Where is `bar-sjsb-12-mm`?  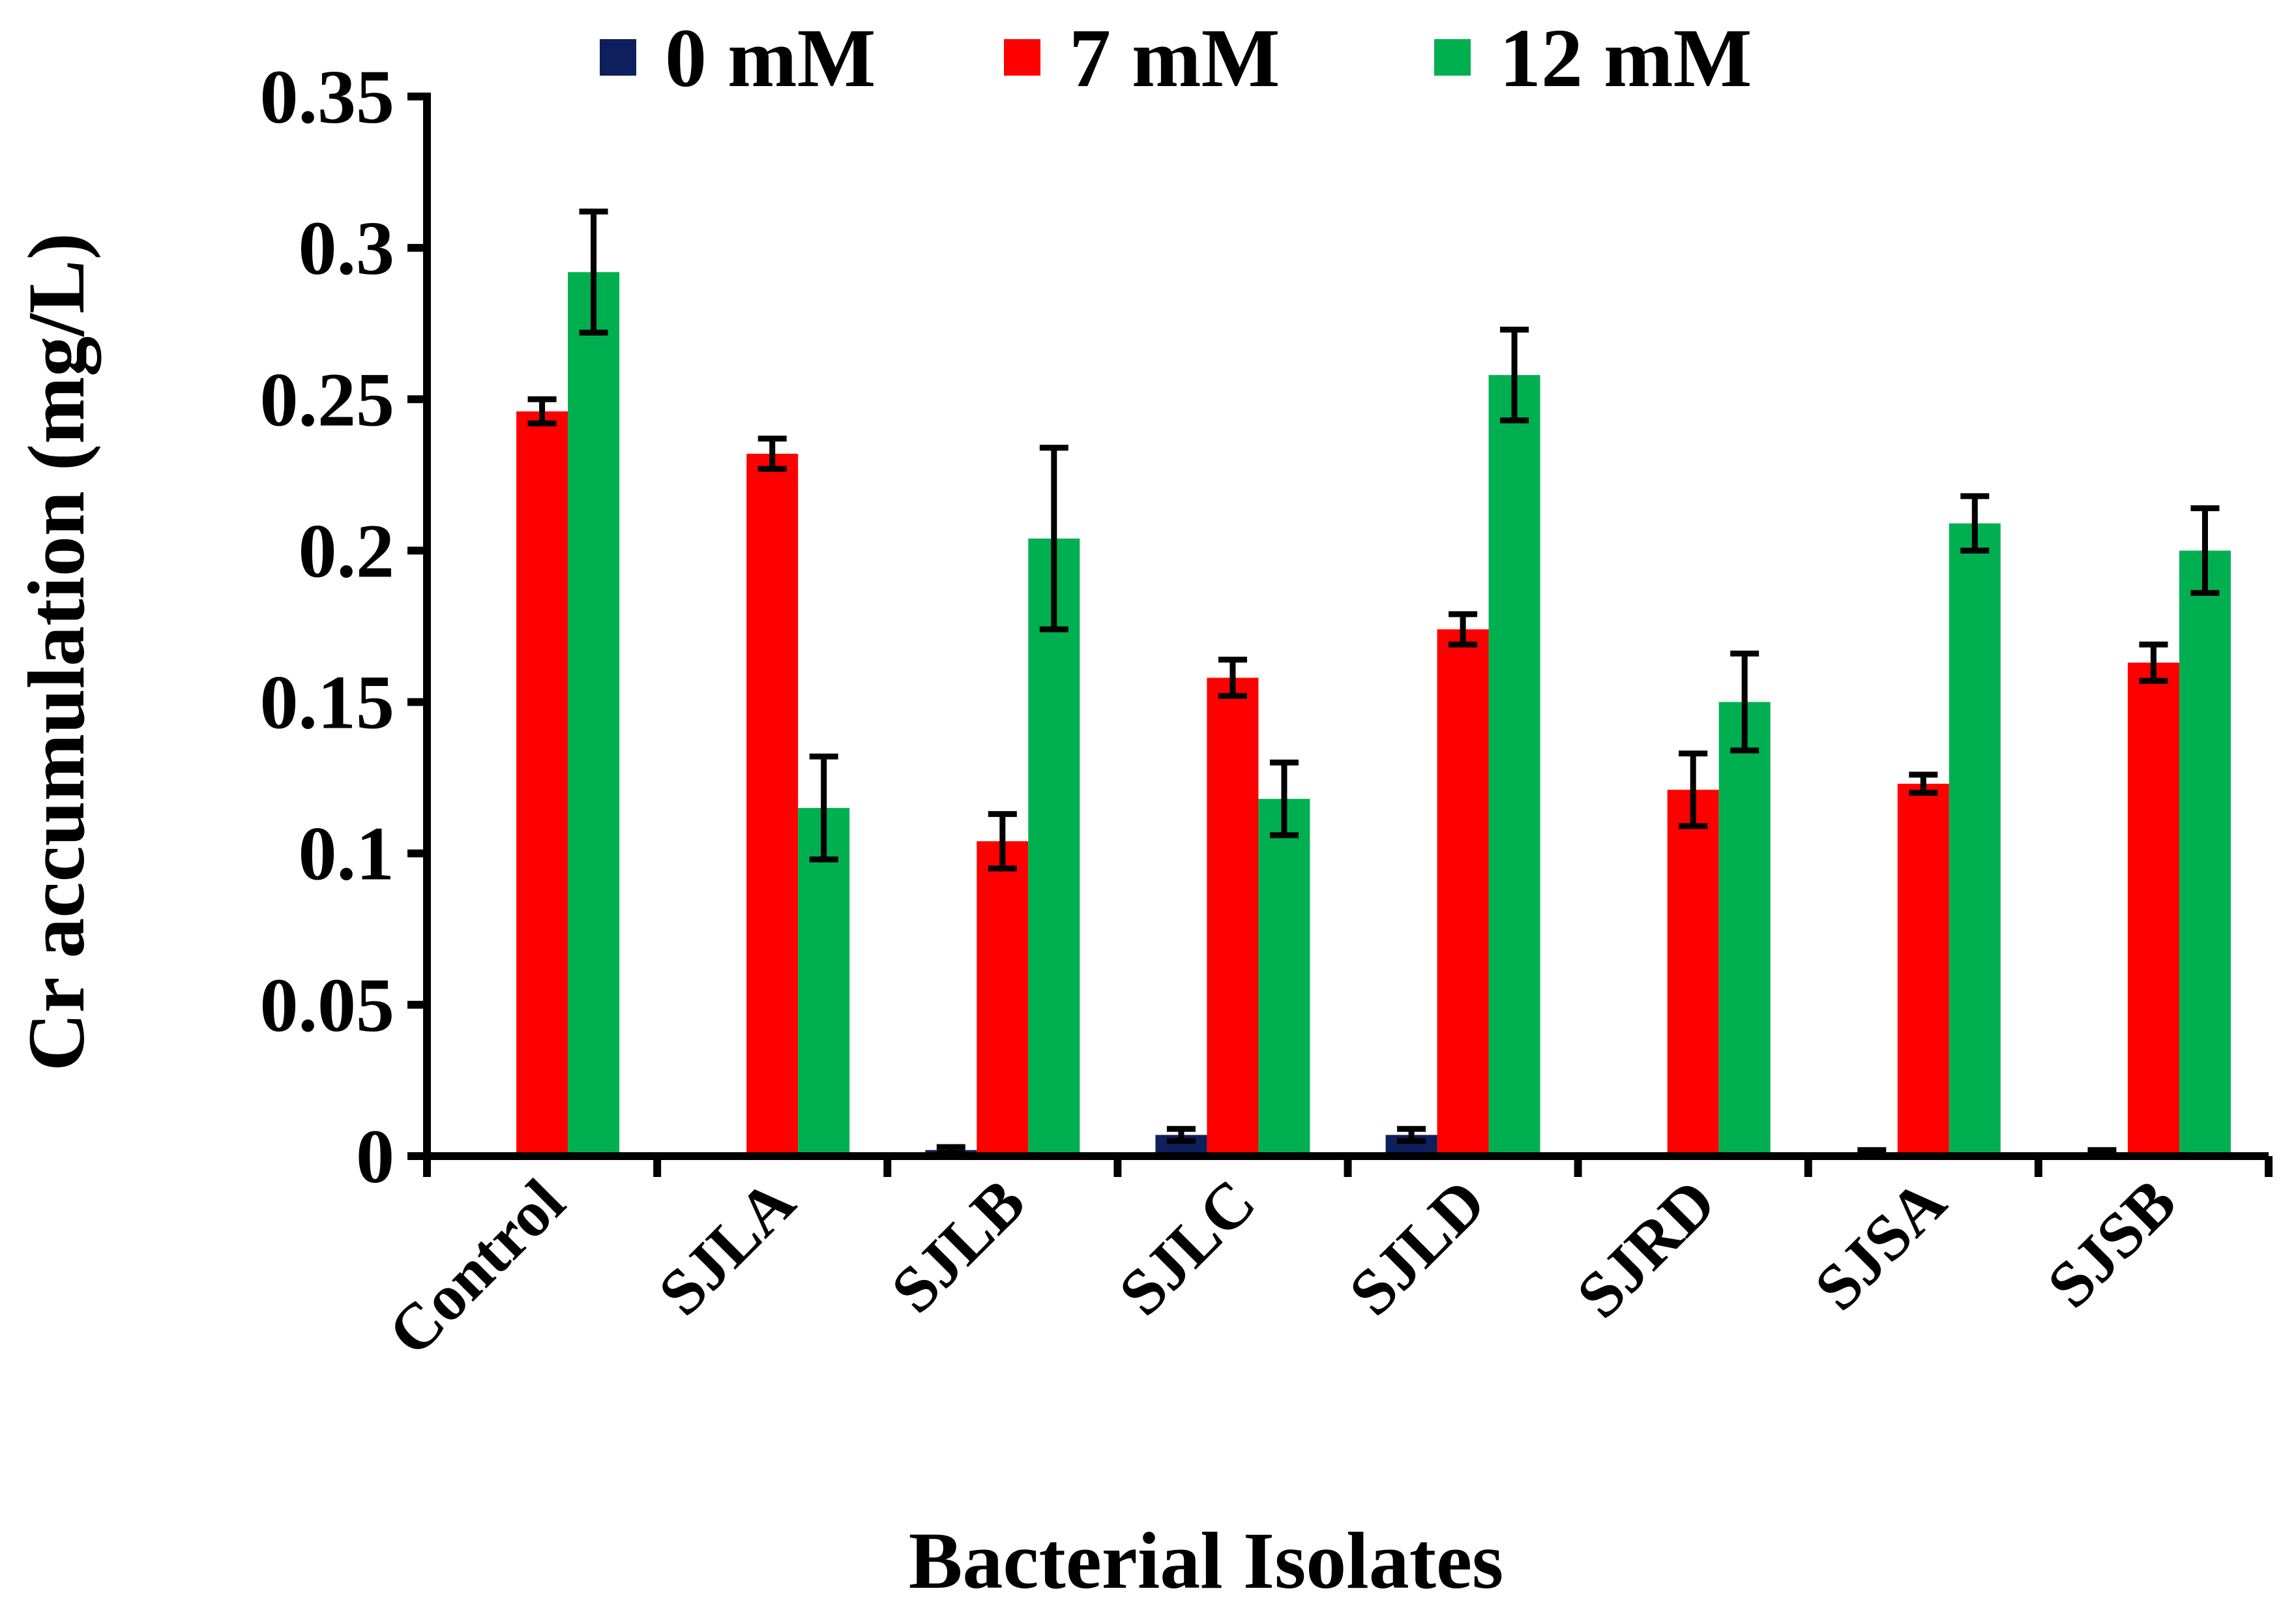
bar-sjsb-12-mm is located at coordinates (2205, 853).